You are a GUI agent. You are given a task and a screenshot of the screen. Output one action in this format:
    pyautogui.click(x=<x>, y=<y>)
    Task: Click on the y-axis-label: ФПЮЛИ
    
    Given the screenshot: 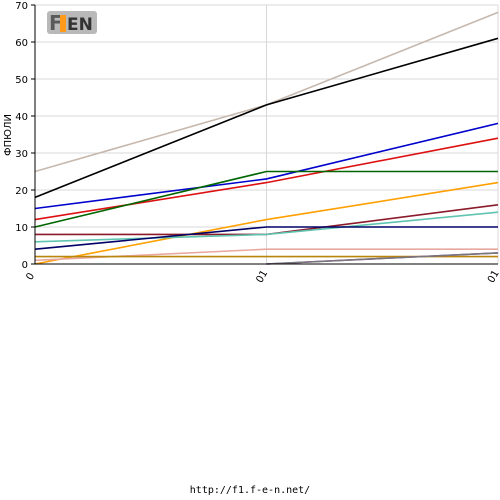 What is the action you would take?
    pyautogui.click(x=8, y=135)
    